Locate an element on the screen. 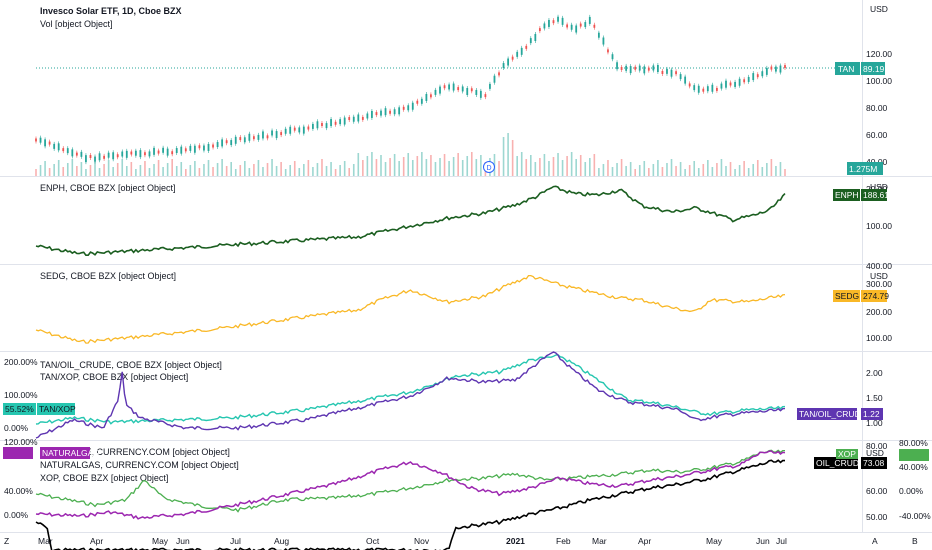 This screenshot has width=932, height=550. svg-text: 1.00 is located at coordinates (874, 423).